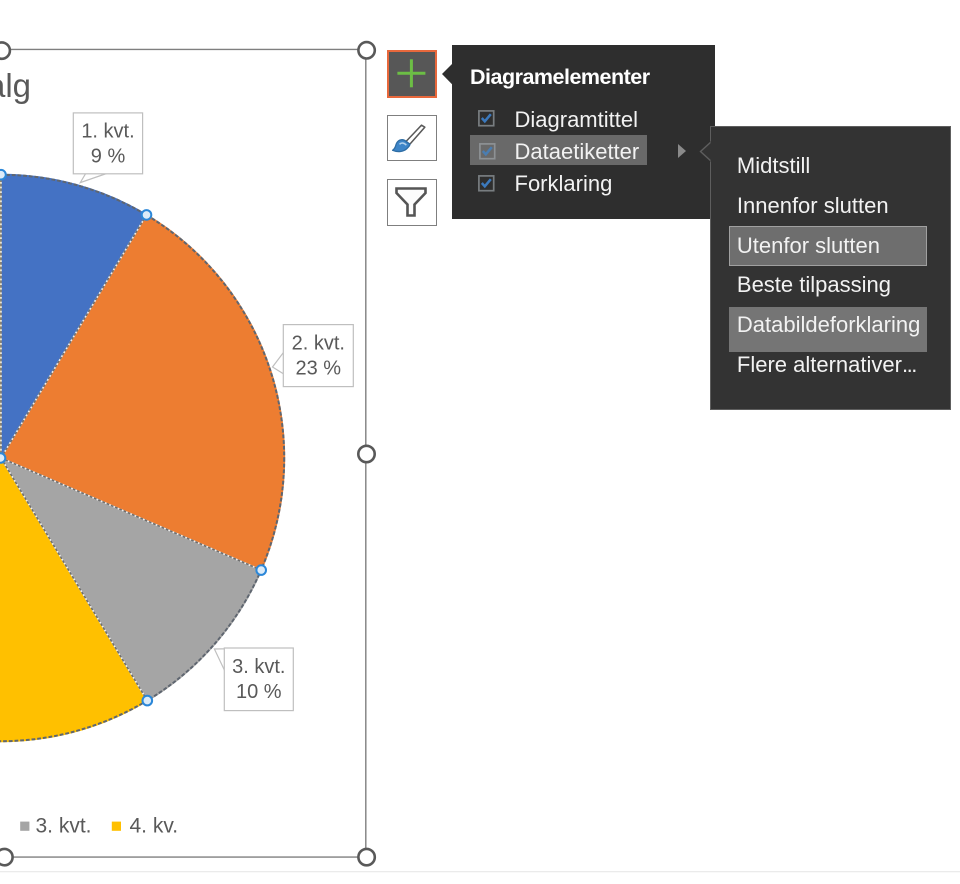 The width and height of the screenshot is (960, 884). What do you see at coordinates (108, 157) in the screenshot?
I see `svg-text: 9 %` at bounding box center [108, 157].